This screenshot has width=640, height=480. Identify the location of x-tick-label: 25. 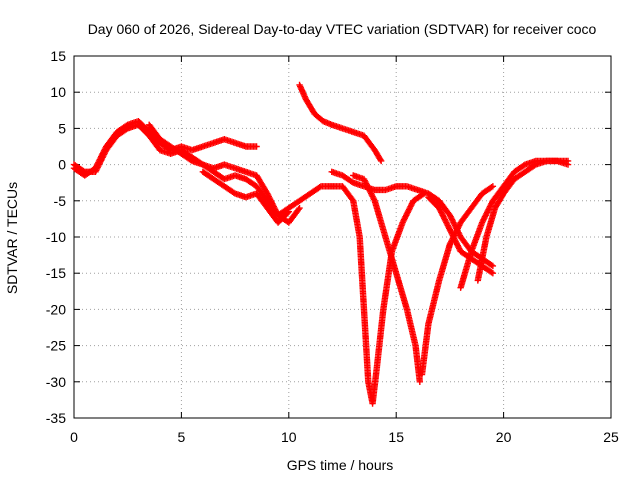
(611, 437).